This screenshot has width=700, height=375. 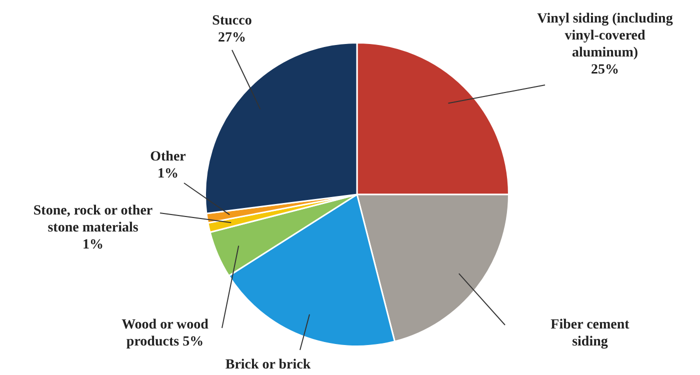 What do you see at coordinates (590, 334) in the screenshot?
I see `slice-label: Fiber cement siding` at bounding box center [590, 334].